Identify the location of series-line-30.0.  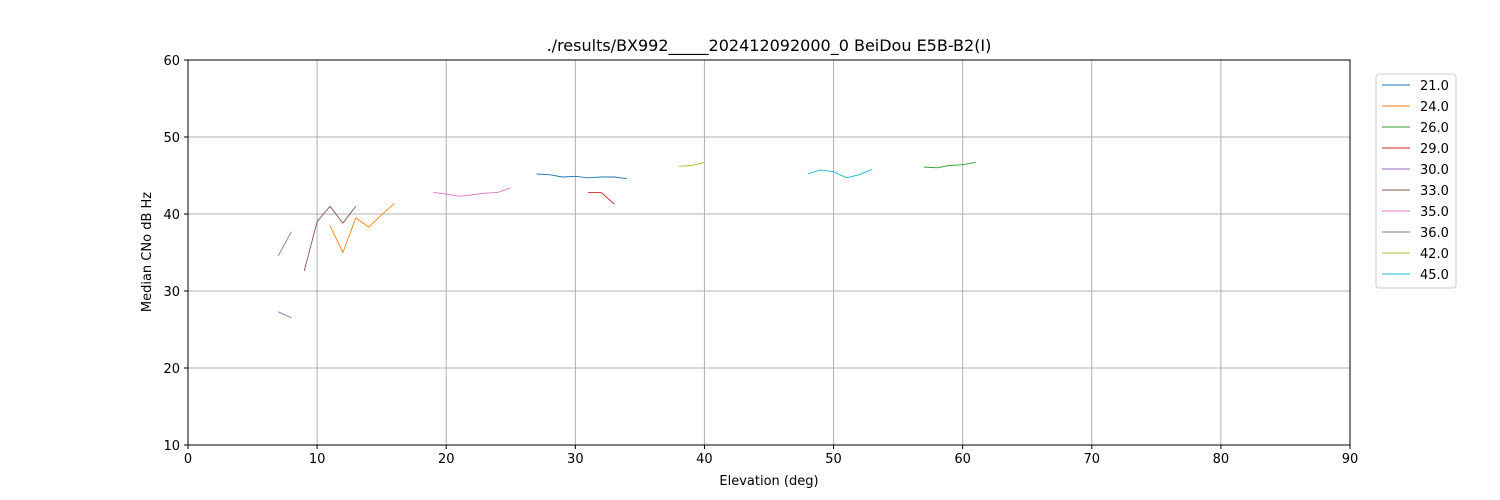
(285, 315).